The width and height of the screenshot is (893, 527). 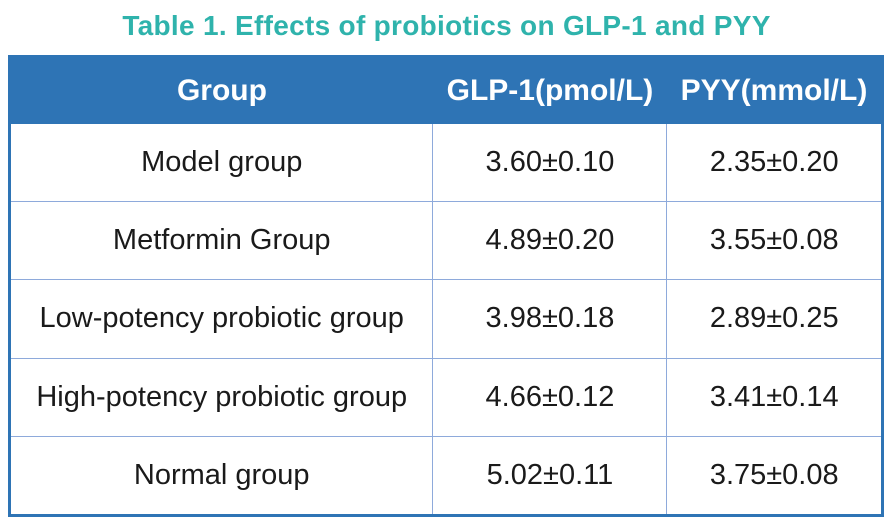 I want to click on cell-pyy: 3.41±0.14, so click(x=773, y=397).